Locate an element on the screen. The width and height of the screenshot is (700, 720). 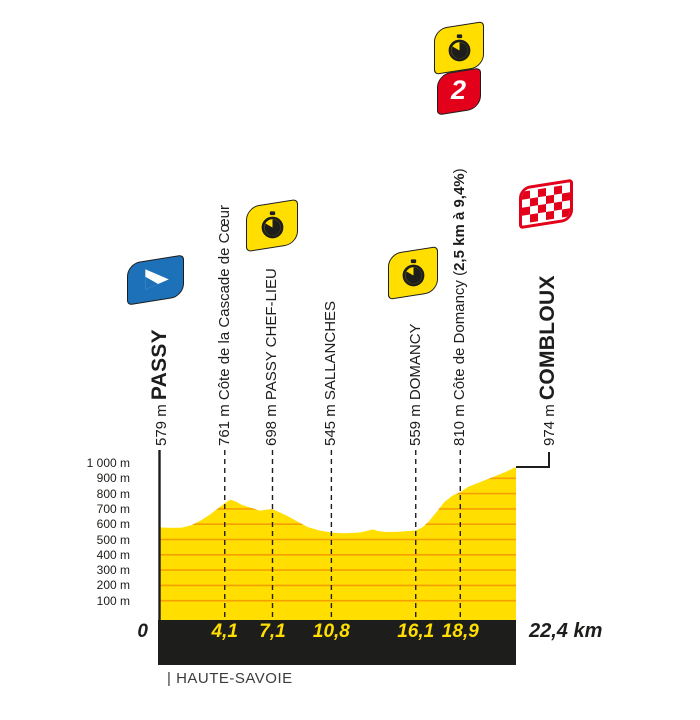
waypoint-label-text: 698 m PASSY CHEF-LIEU is located at coordinates (272, 357).